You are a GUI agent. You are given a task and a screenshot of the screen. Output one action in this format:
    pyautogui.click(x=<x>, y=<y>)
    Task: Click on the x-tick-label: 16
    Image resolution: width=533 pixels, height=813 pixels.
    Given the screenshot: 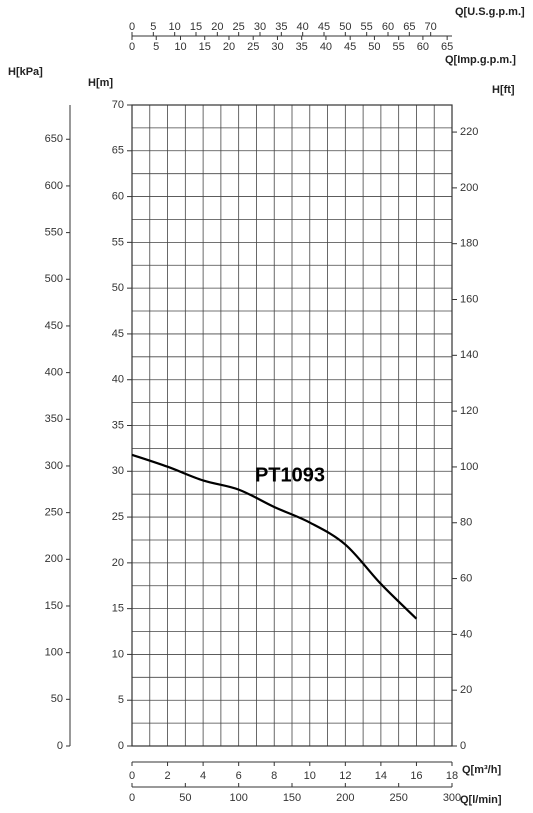 What is the action you would take?
    pyautogui.click(x=416, y=776)
    